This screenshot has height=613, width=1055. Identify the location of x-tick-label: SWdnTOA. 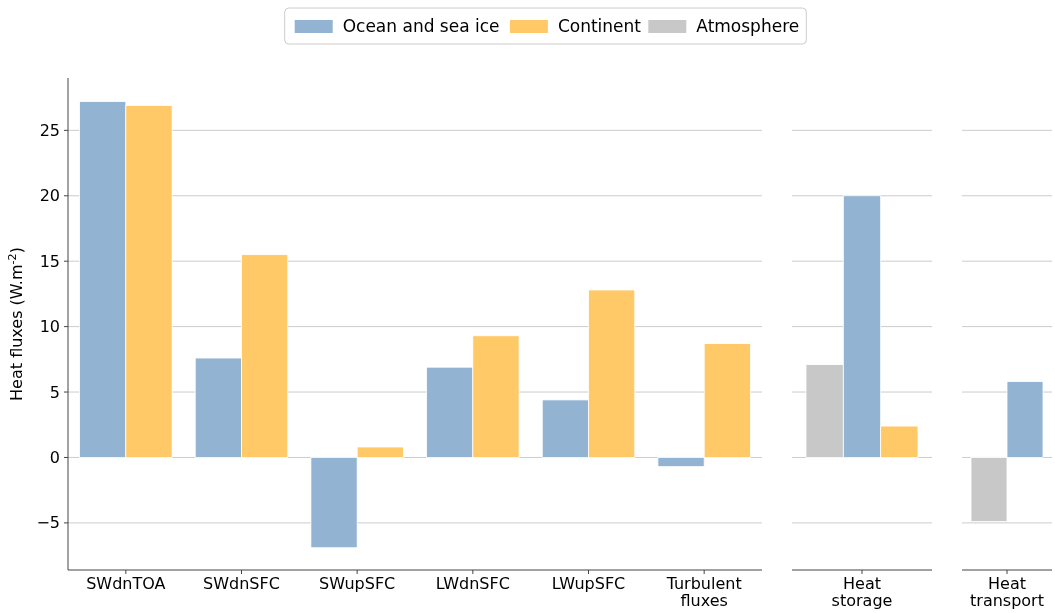
(126, 583).